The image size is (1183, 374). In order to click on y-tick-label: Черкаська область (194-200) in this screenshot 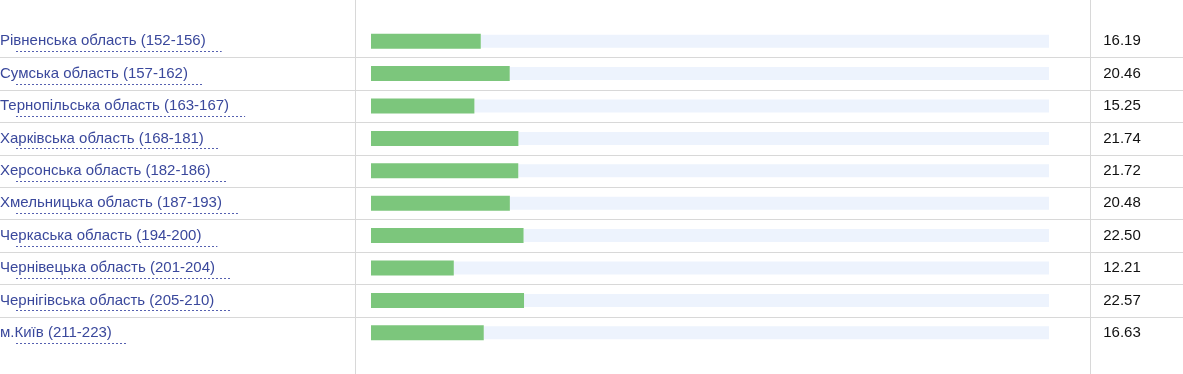, I will do `click(101, 234)`.